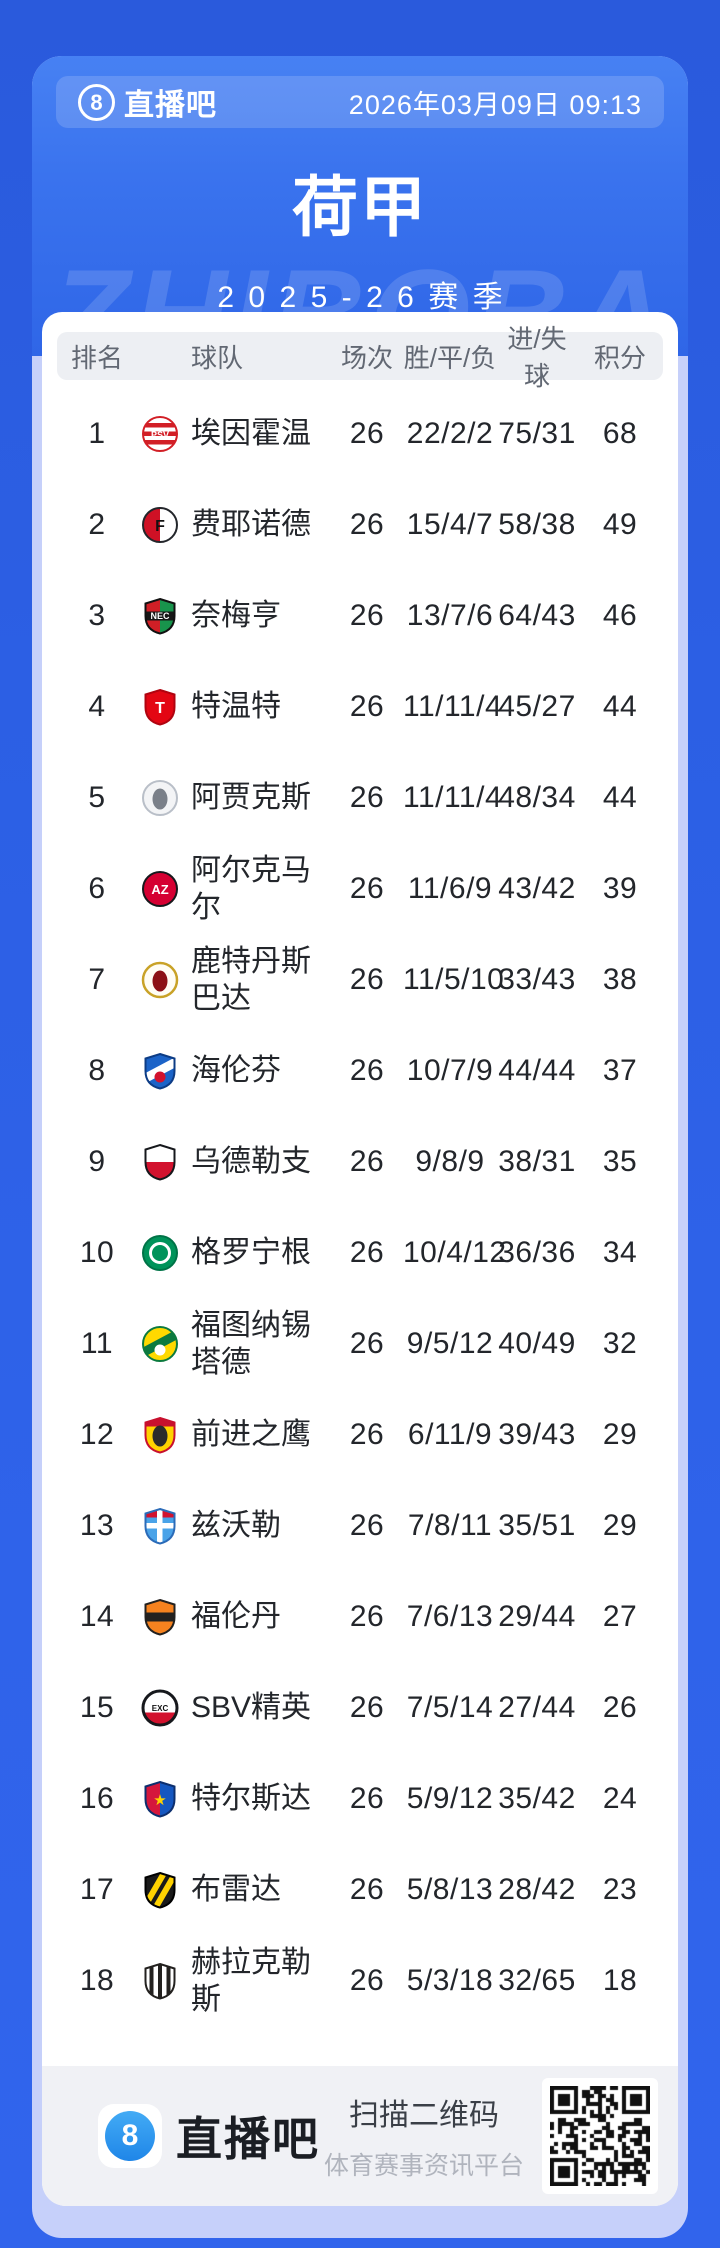 The width and height of the screenshot is (720, 2248). What do you see at coordinates (360, 797) in the screenshot?
I see `table-row: 5 阿贾克斯 26 11/11/4 48/34 44` at bounding box center [360, 797].